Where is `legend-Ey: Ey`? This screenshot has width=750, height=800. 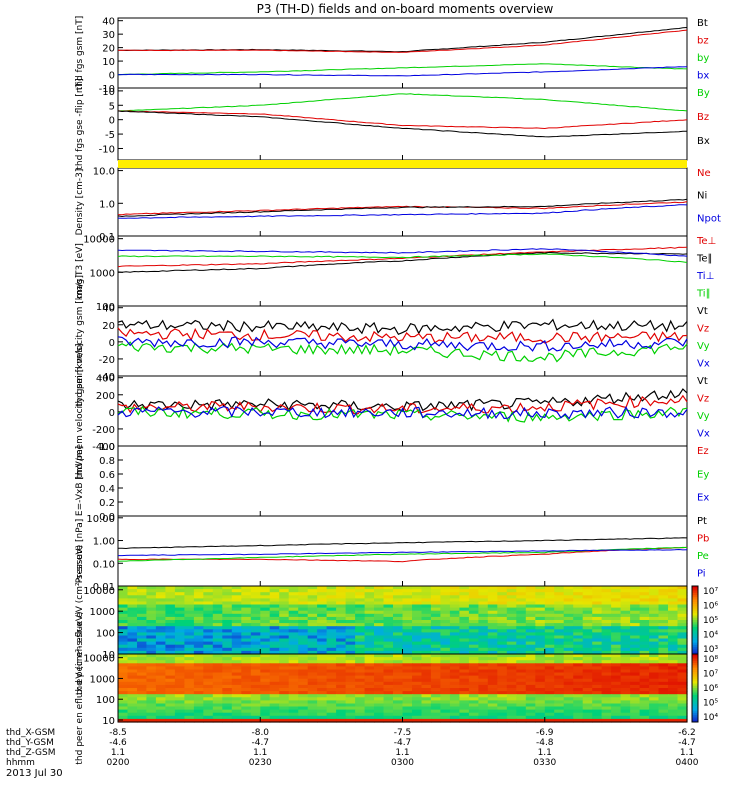
legend-Ey: Ey is located at coordinates (703, 474).